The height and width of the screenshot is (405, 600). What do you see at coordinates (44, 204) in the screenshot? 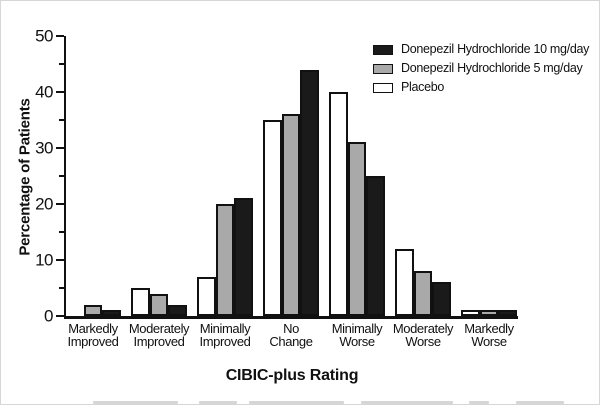
I see `y-tick-label: 20` at bounding box center [44, 204].